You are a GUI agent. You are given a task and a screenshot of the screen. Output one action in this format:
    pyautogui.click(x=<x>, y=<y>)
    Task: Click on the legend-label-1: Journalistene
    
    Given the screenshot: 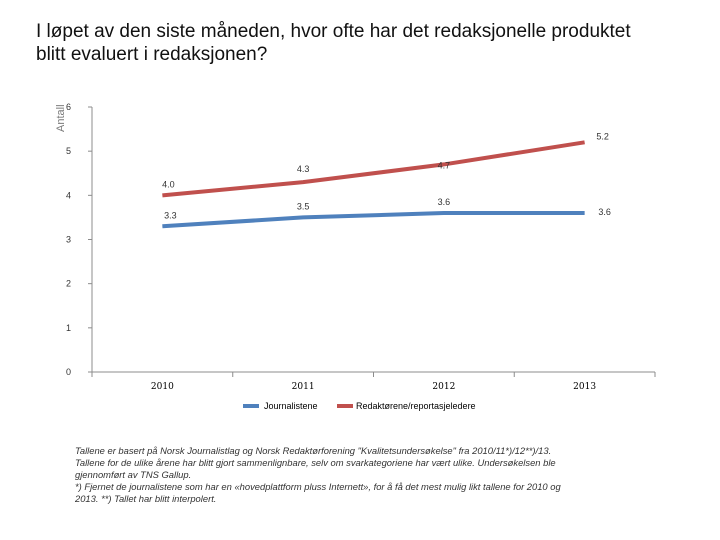 What is the action you would take?
    pyautogui.click(x=291, y=406)
    